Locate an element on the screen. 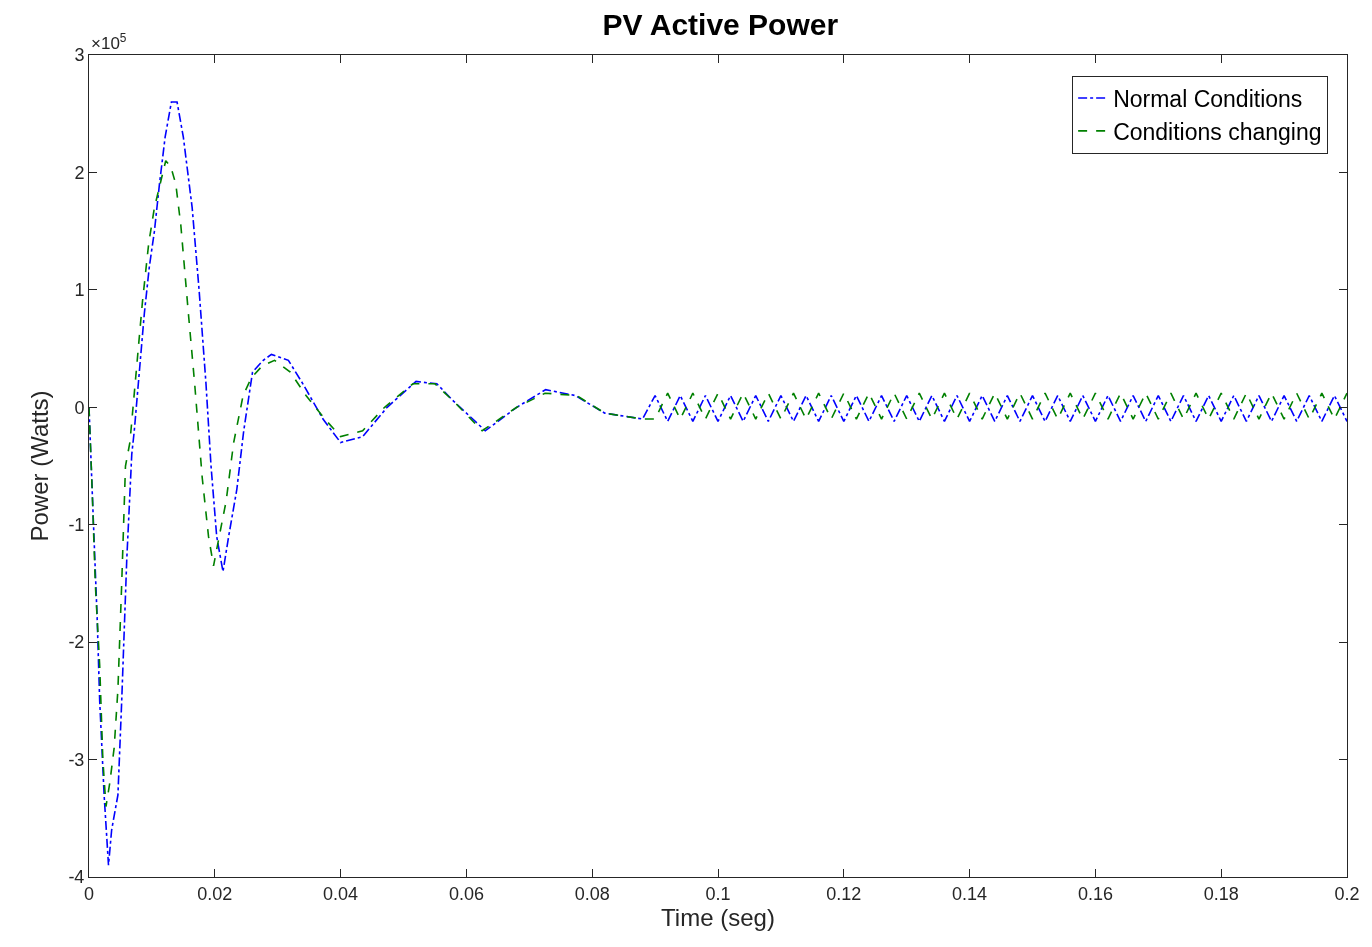 Image resolution: width=1372 pixels, height=947 pixels. x-tick-label: 0.04 is located at coordinates (341, 893).